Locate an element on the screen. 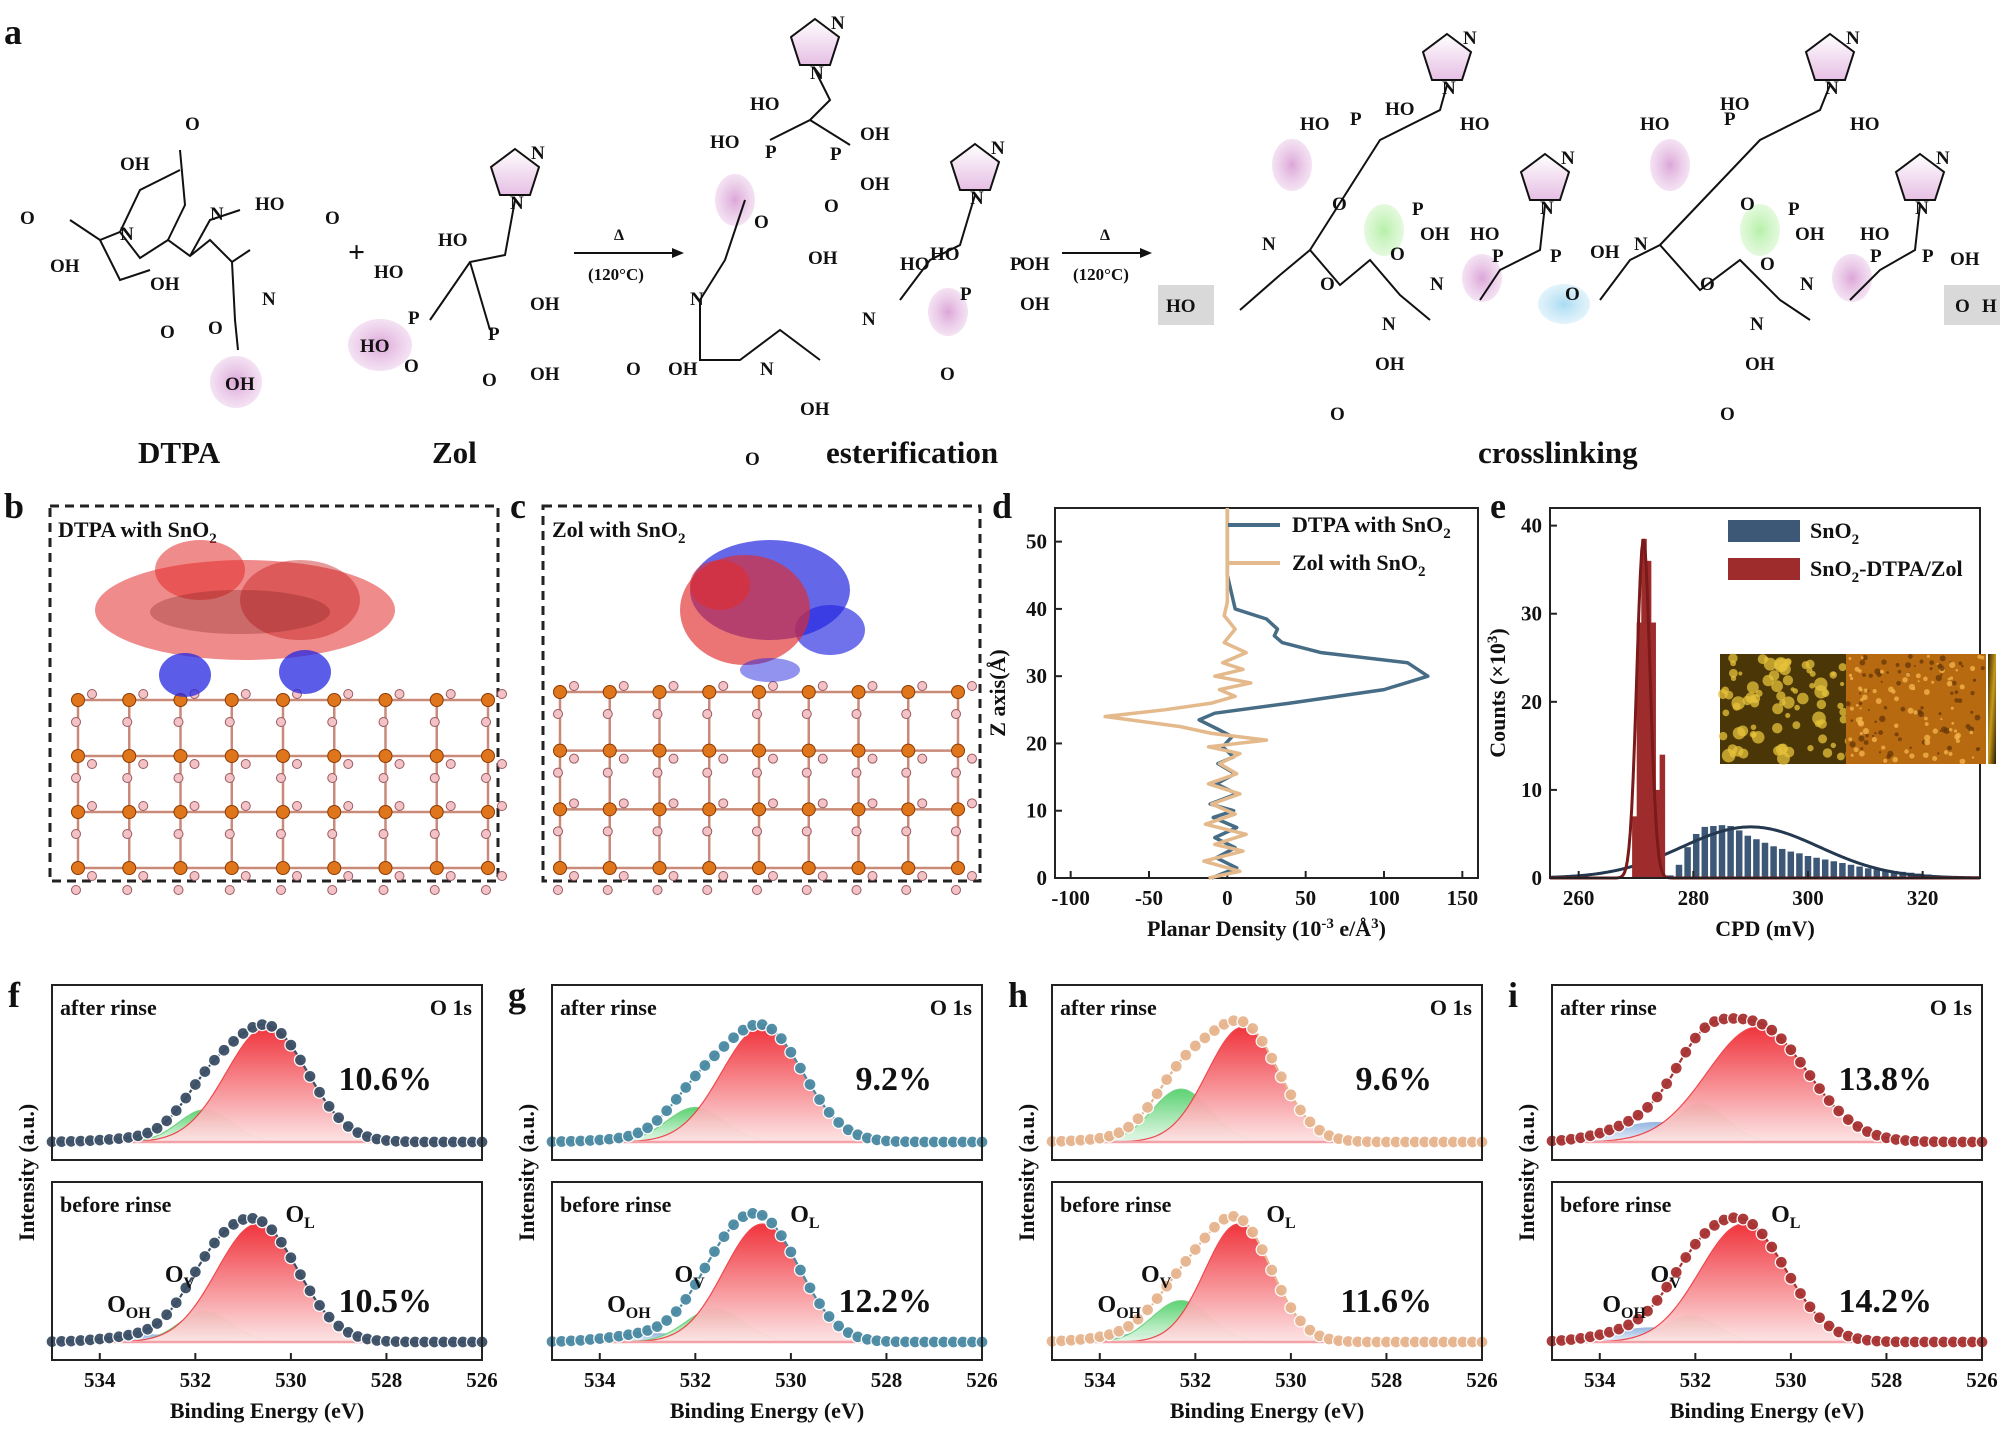 Image resolution: width=2000 pixels, height=1443 pixels. top-state-label: after rinse is located at coordinates (108, 1007).